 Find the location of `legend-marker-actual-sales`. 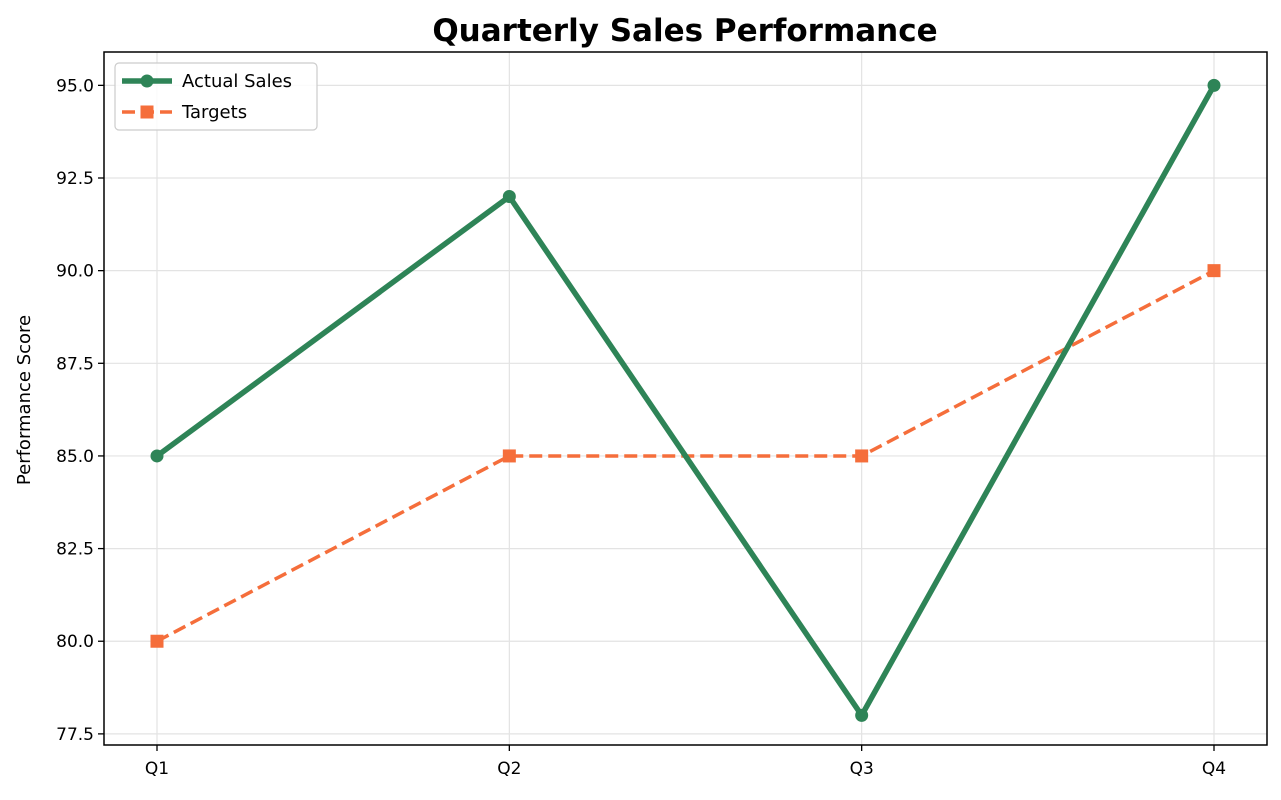

legend-marker-actual-sales is located at coordinates (147, 81).